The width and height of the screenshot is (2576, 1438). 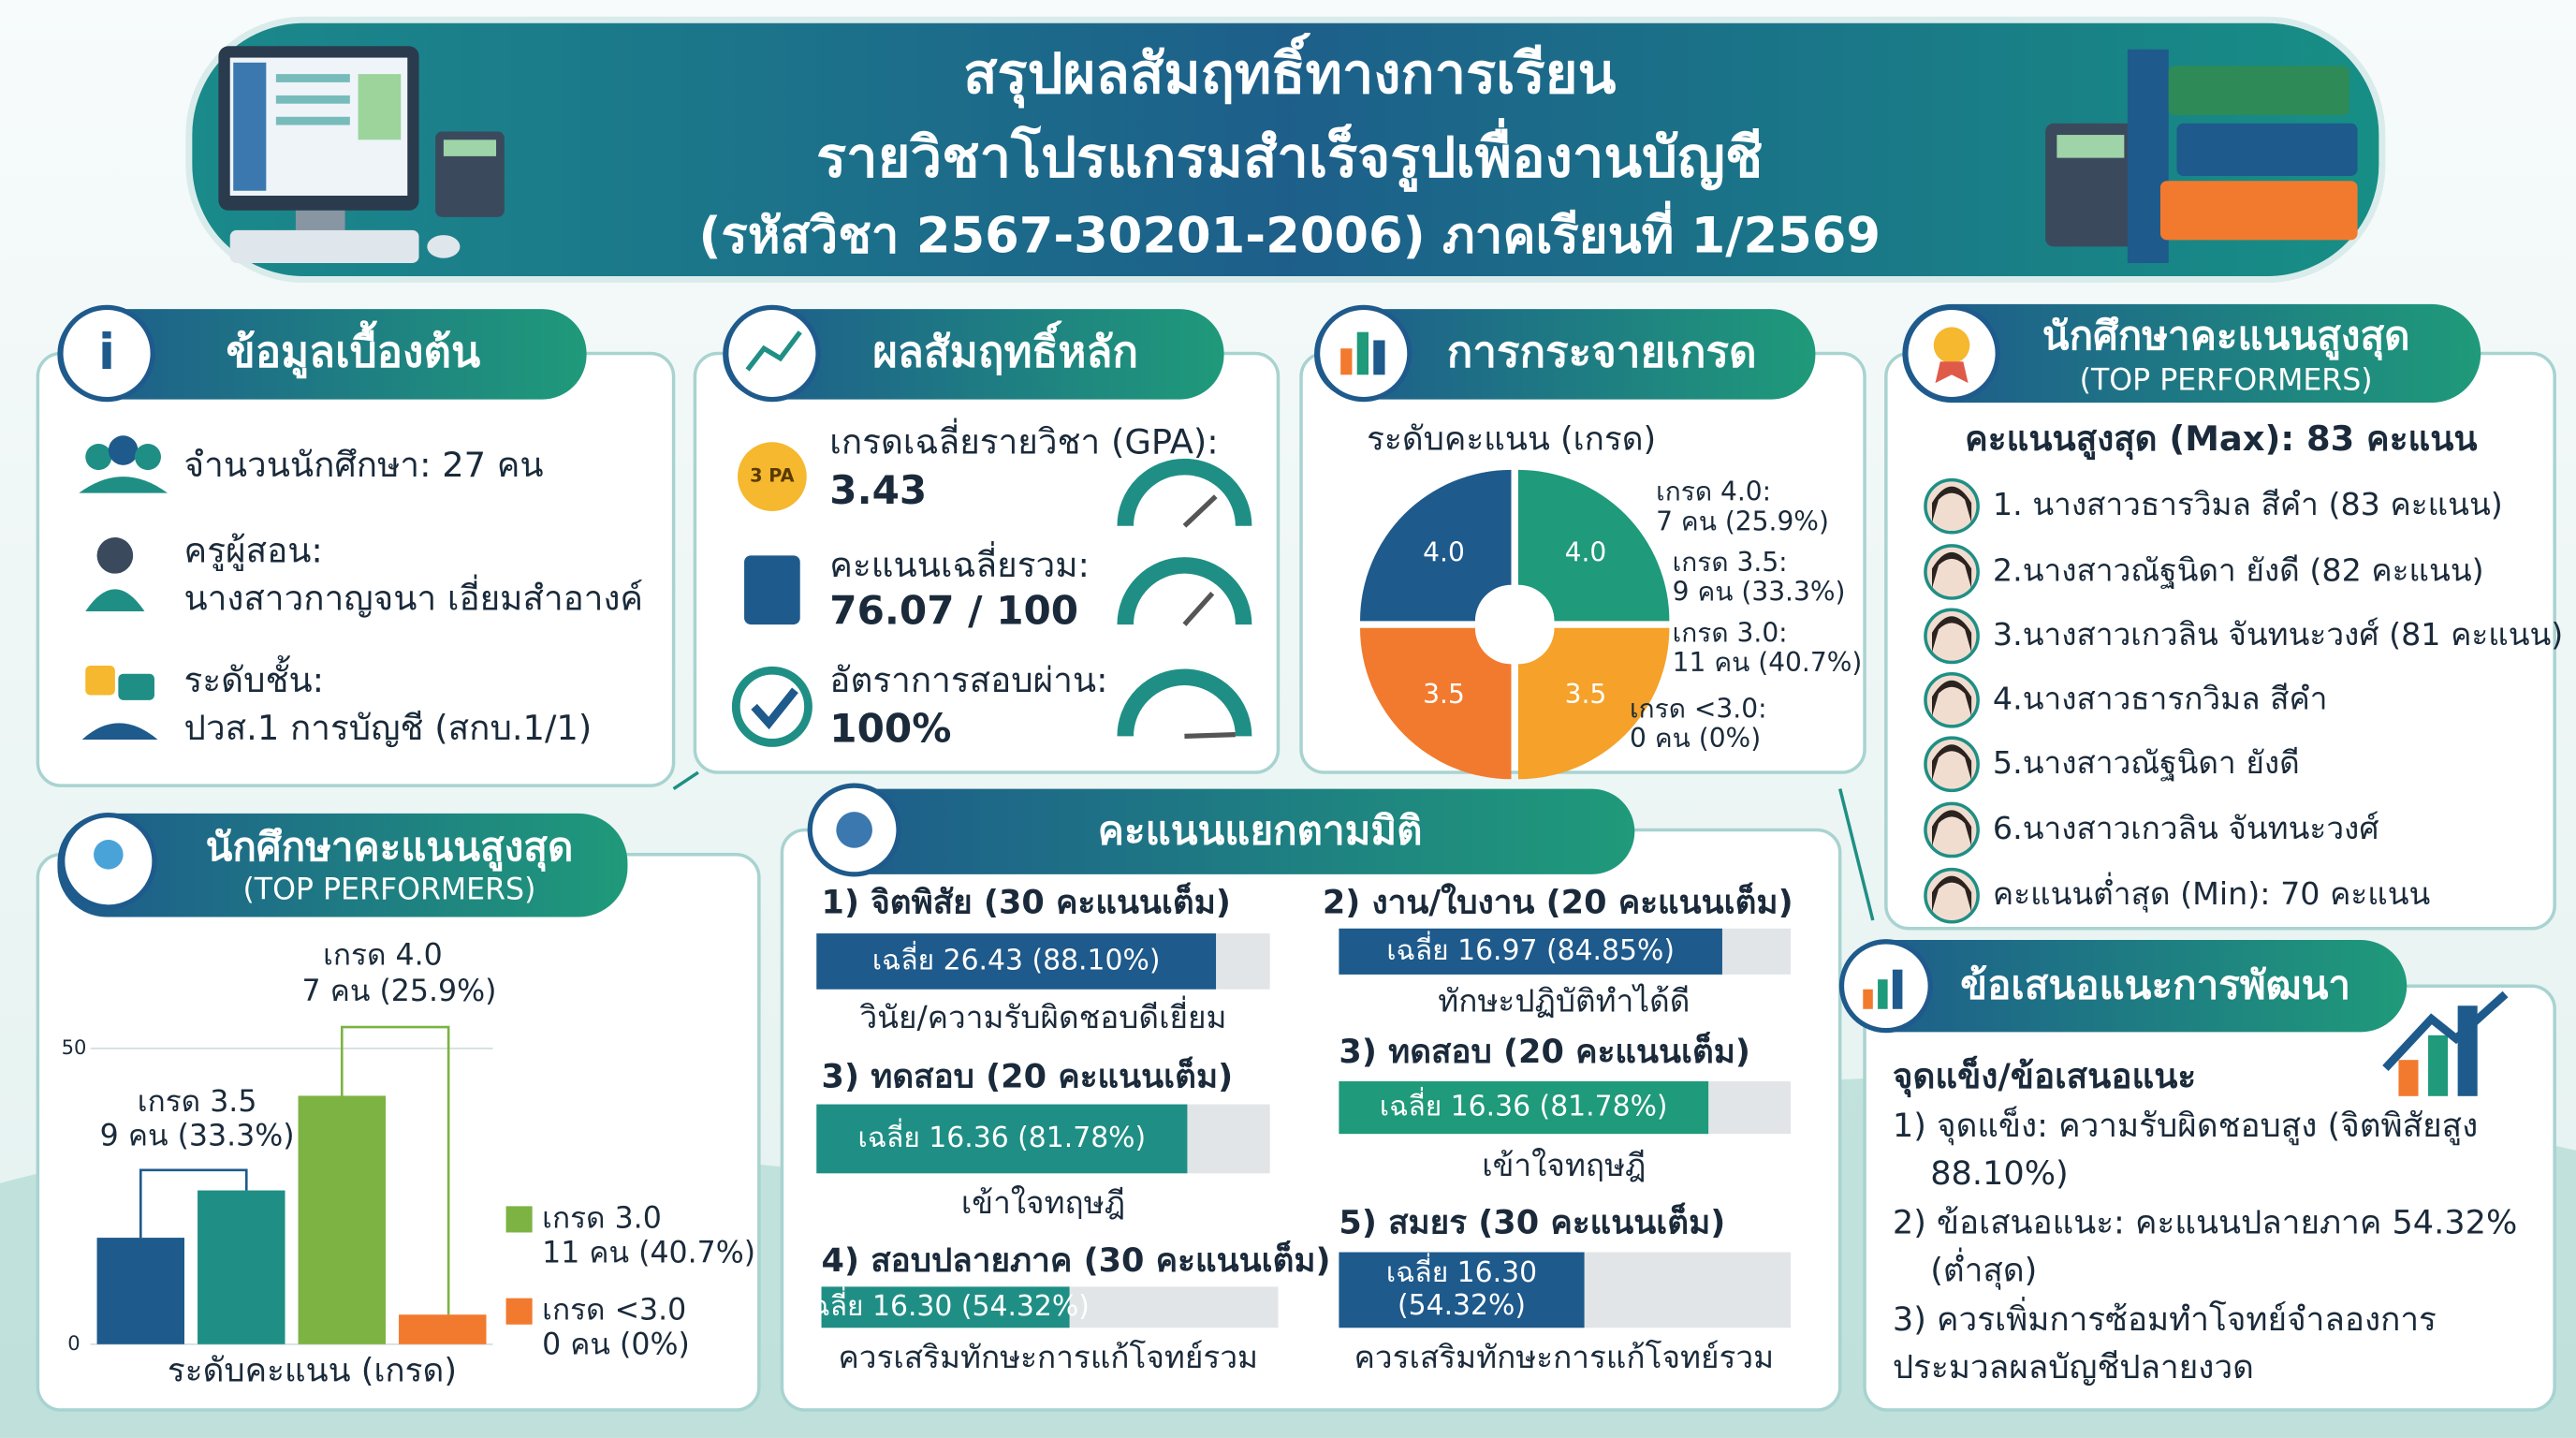 What do you see at coordinates (197, 1136) in the screenshot?
I see `bar-annotation: 9 คน (33.3%)` at bounding box center [197, 1136].